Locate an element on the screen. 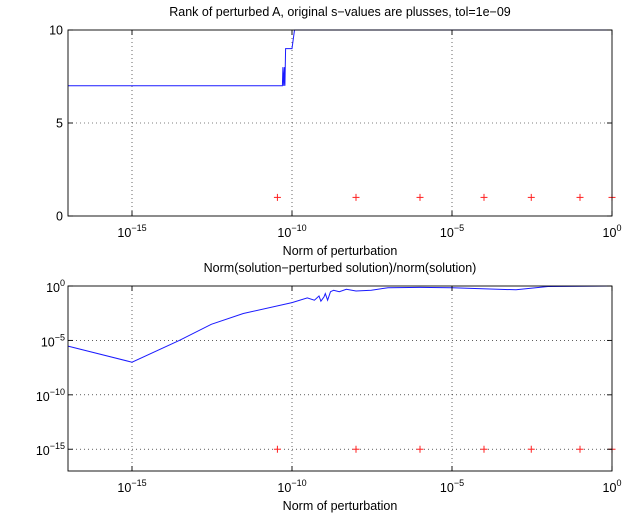  y-tick-label: 10⁻⁵ is located at coordinates (53, 340).